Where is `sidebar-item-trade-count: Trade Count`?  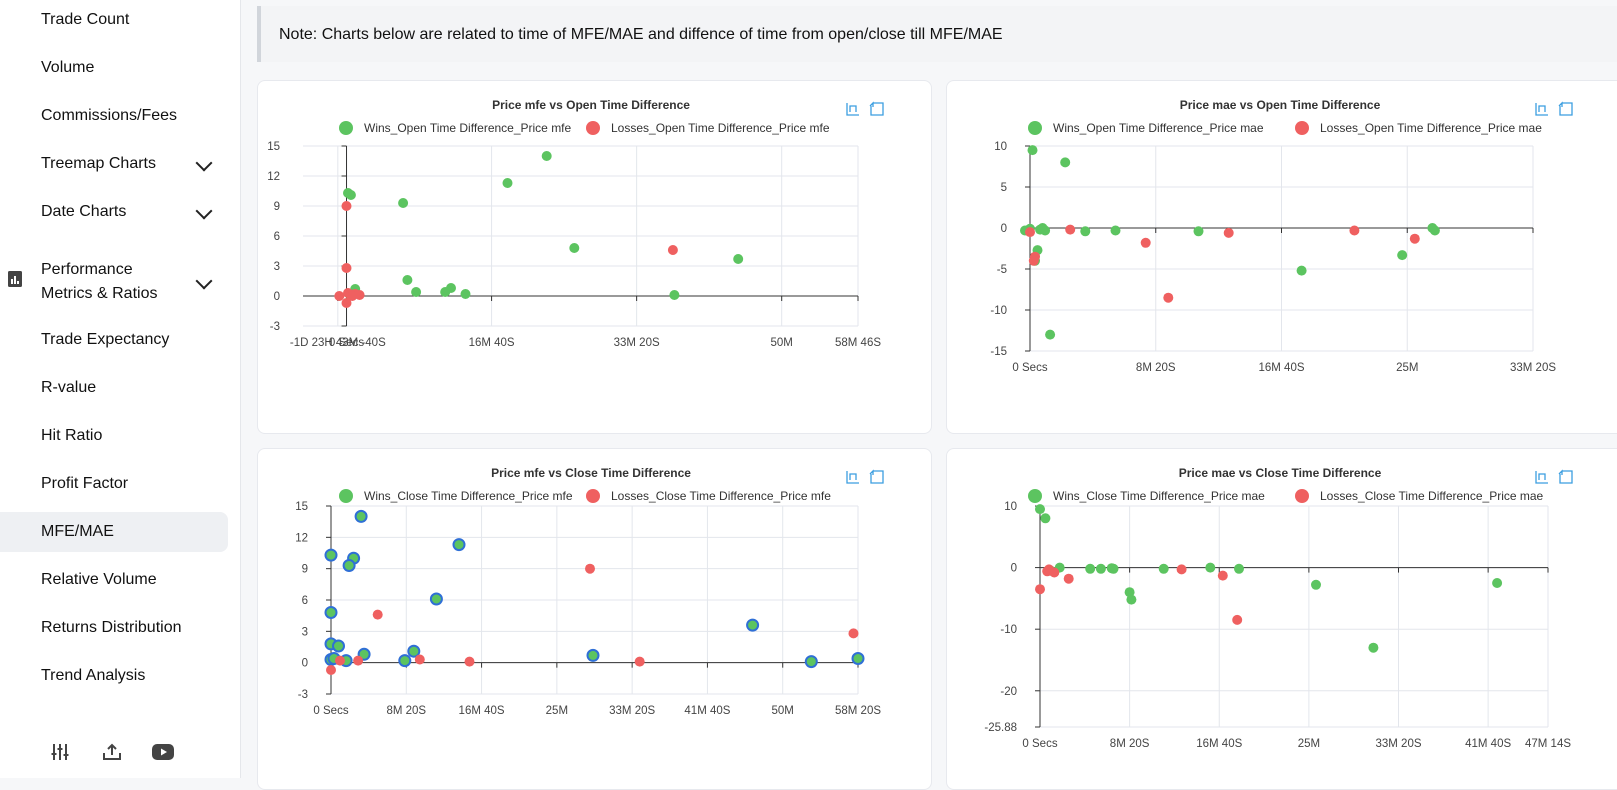 sidebar-item-trade-count: Trade Count is located at coordinates (114, 20).